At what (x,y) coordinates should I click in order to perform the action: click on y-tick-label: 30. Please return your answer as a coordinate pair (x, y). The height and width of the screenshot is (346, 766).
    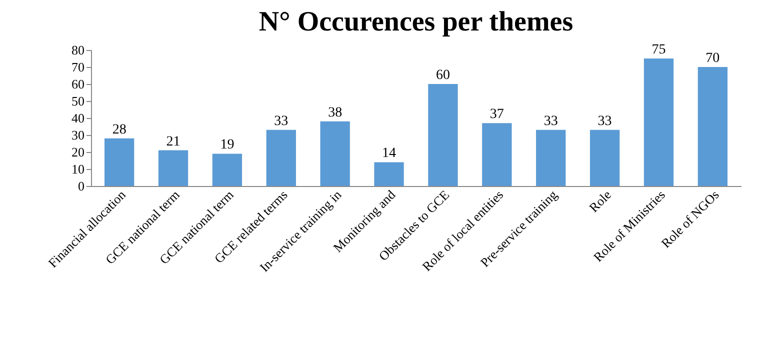
    Looking at the image, I should click on (78, 135).